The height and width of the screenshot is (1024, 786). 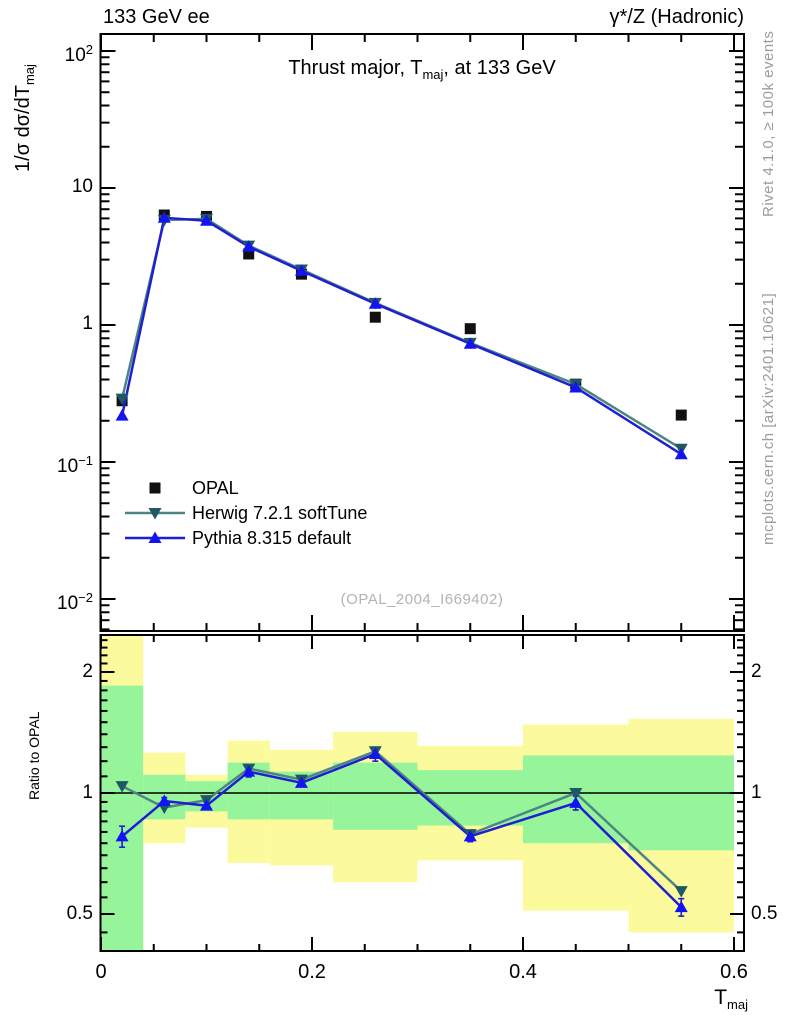 I want to click on legend-marker-pythia, so click(x=155, y=537).